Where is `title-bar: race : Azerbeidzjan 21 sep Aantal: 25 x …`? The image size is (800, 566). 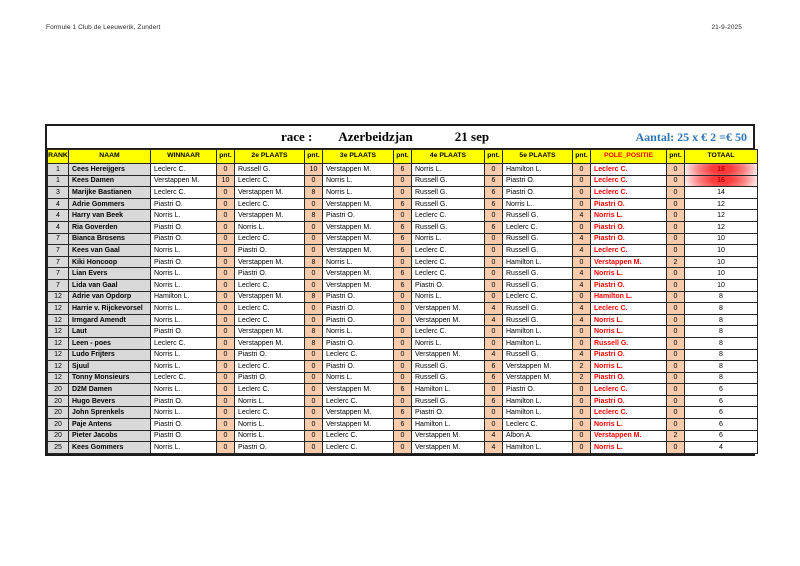
title-bar: race : Azerbeidzjan 21 sep Aantal: 25 x … is located at coordinates (400, 137).